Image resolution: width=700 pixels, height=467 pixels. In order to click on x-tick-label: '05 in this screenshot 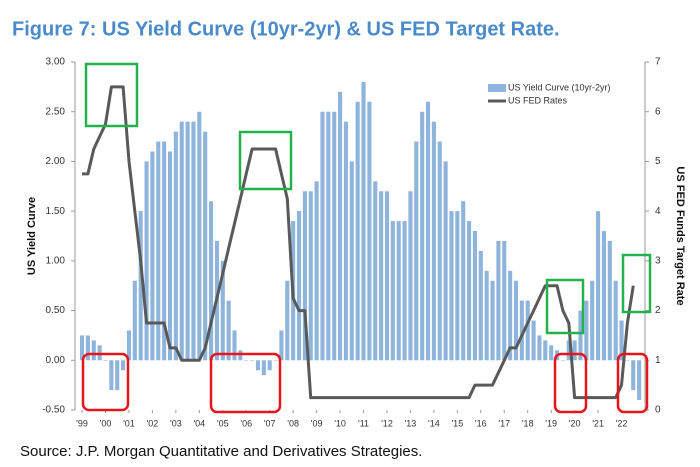, I will do `click(223, 423)`.